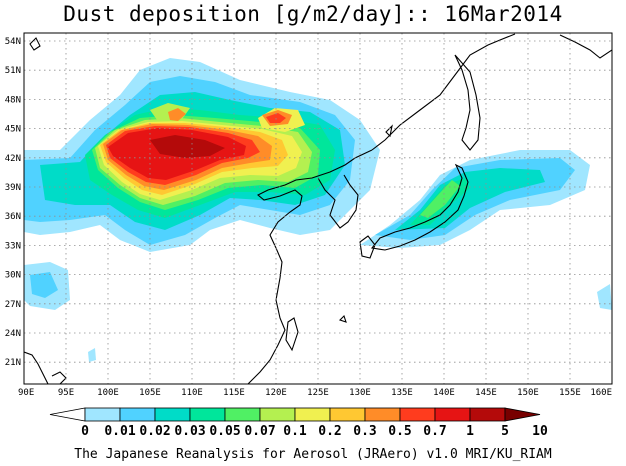 This screenshot has height=466, width=626. Describe the element at coordinates (13, 202) in the screenshot. I see `latitude-labels: 54N 51N 48N 45N 42N 39N 36N 33N 30N 27N 24N 21N` at that location.